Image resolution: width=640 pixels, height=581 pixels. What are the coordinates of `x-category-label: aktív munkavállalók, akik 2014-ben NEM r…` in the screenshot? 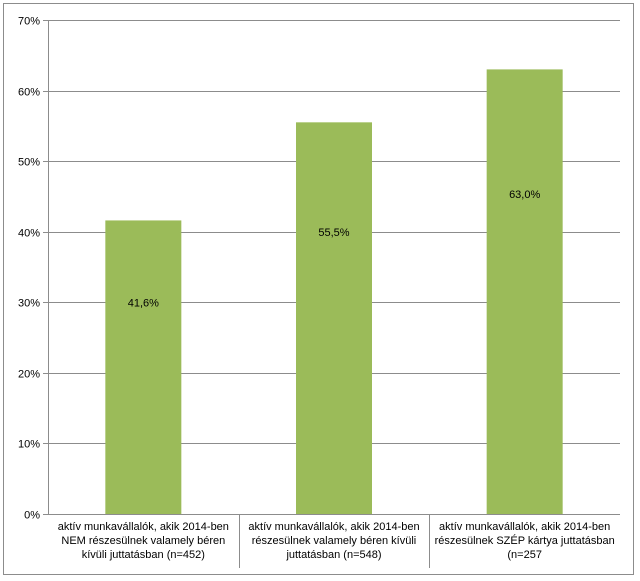 It's located at (143, 541).